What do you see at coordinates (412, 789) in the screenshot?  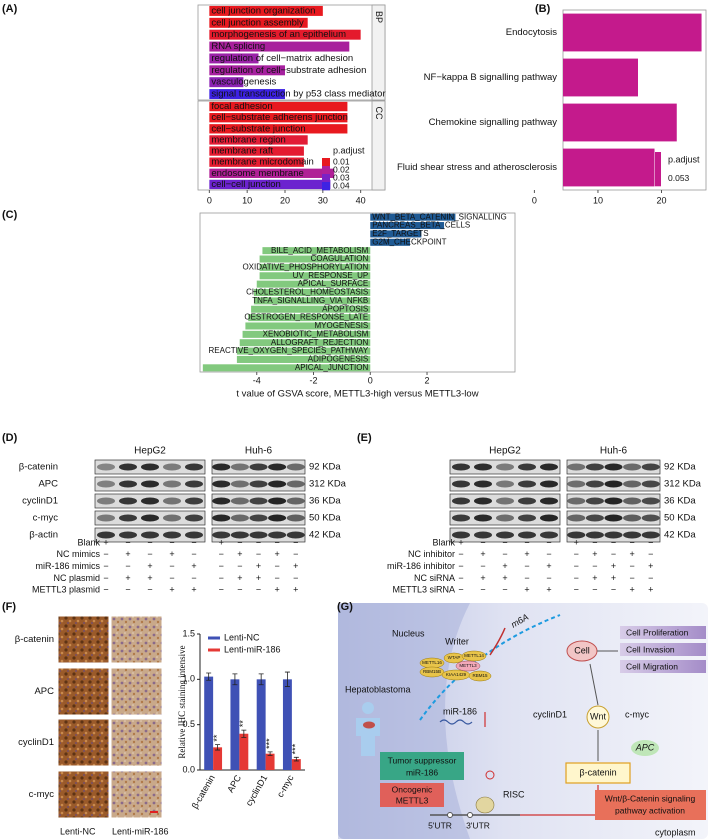 I see `box-label: Oncogenic` at bounding box center [412, 789].